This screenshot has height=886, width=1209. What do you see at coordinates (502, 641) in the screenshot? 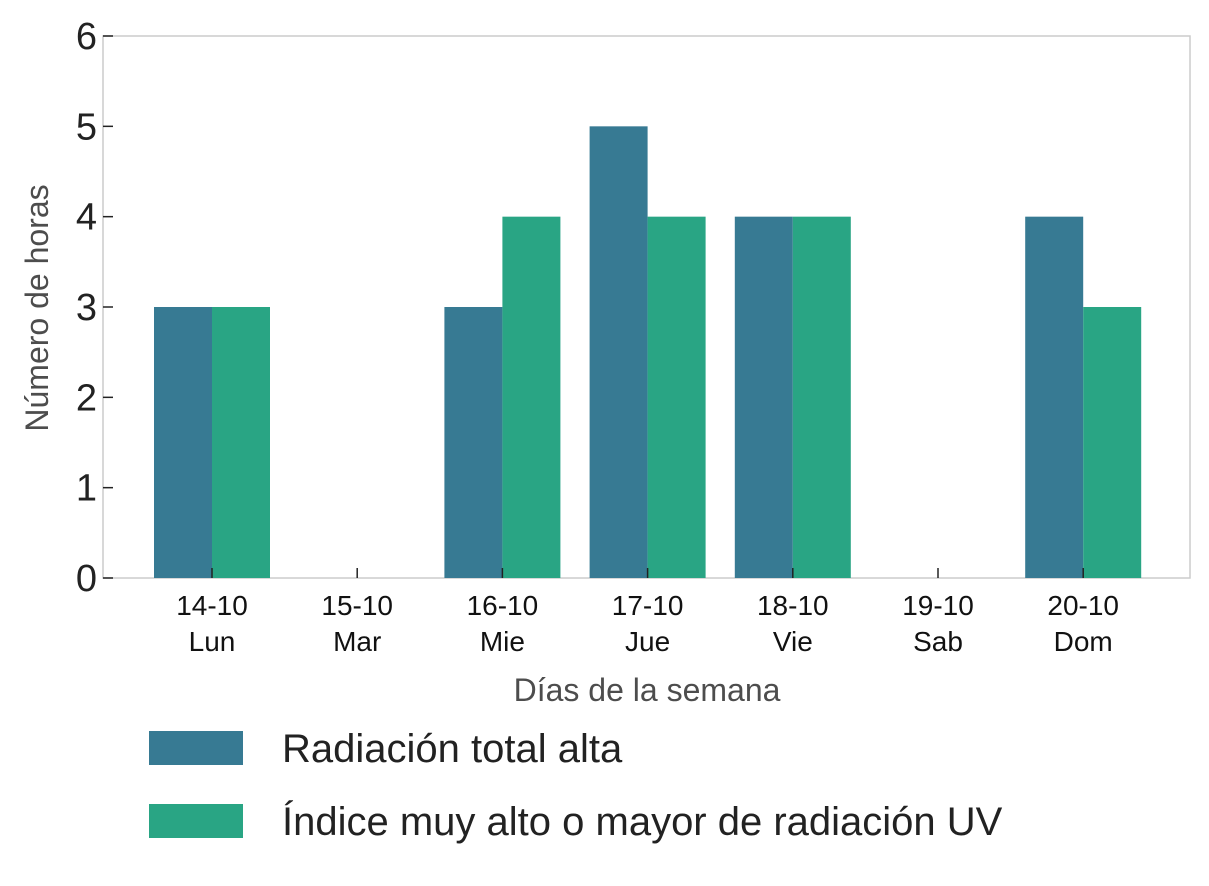
I see `x-tick-day: Mie` at bounding box center [502, 641].